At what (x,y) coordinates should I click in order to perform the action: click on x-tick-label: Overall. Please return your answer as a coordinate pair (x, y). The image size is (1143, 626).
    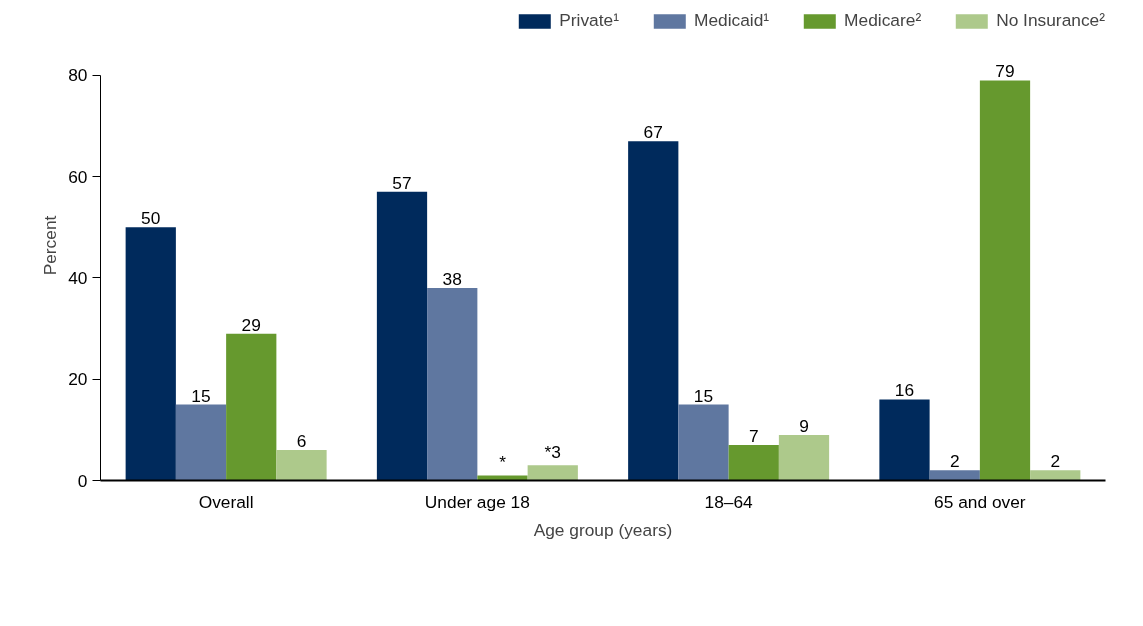
    Looking at the image, I should click on (226, 501).